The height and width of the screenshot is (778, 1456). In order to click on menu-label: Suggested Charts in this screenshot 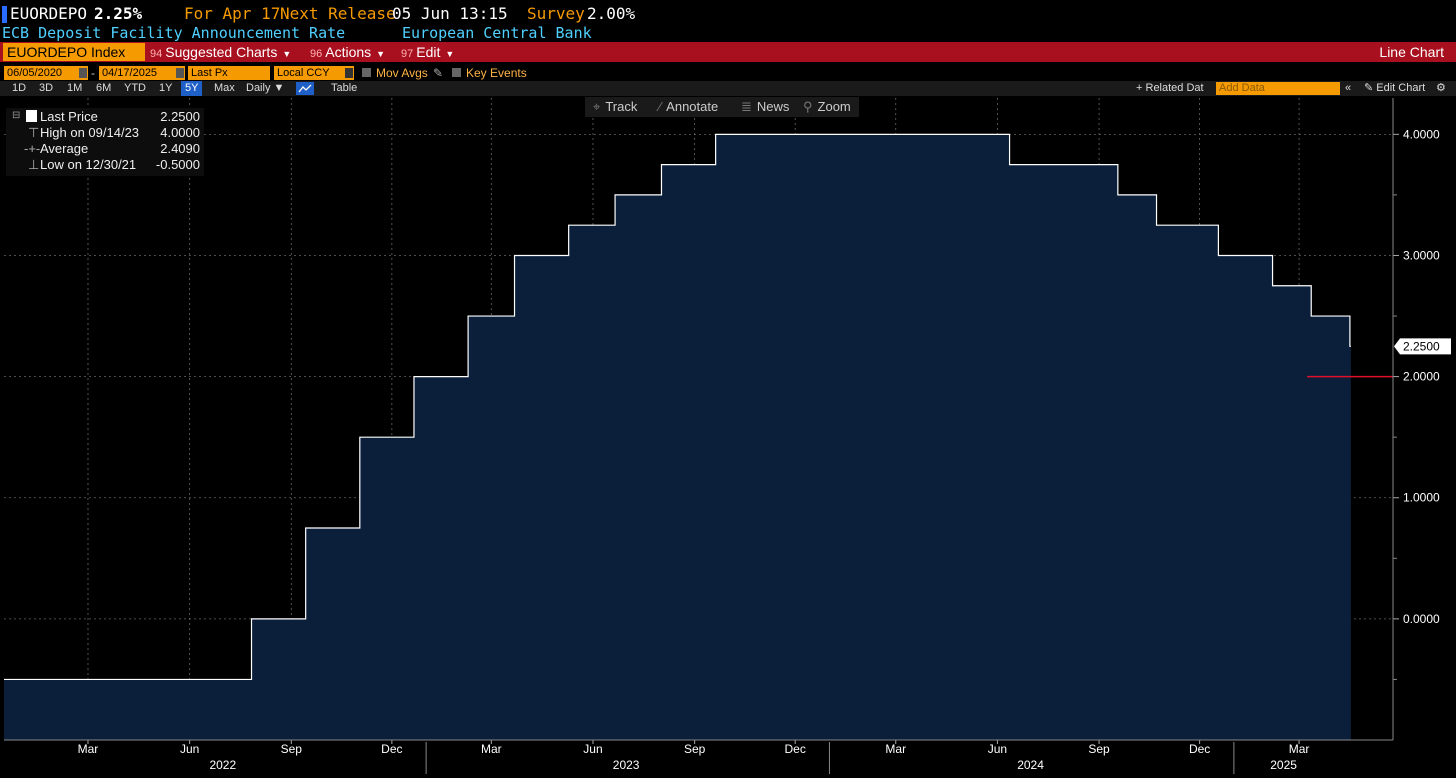, I will do `click(221, 52)`.